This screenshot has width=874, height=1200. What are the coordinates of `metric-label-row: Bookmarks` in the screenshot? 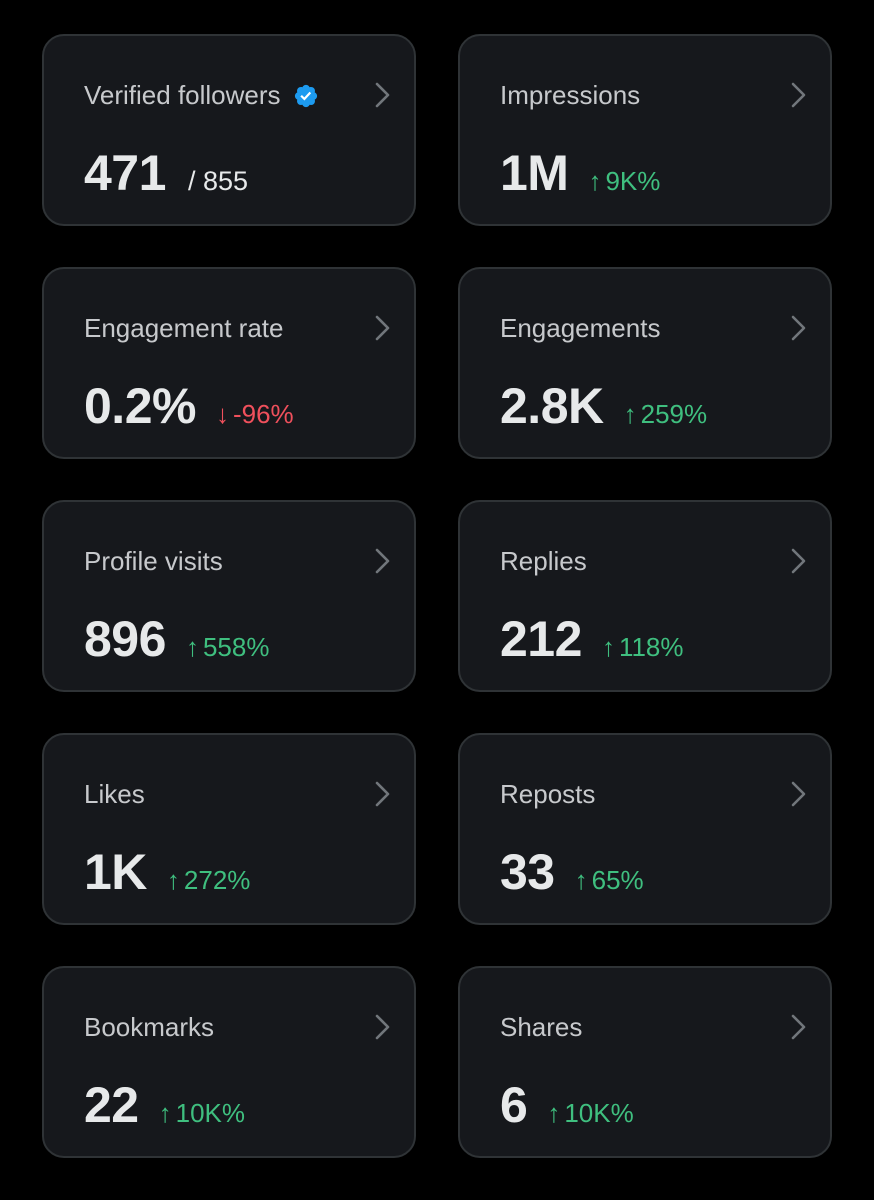 It's located at (149, 1027).